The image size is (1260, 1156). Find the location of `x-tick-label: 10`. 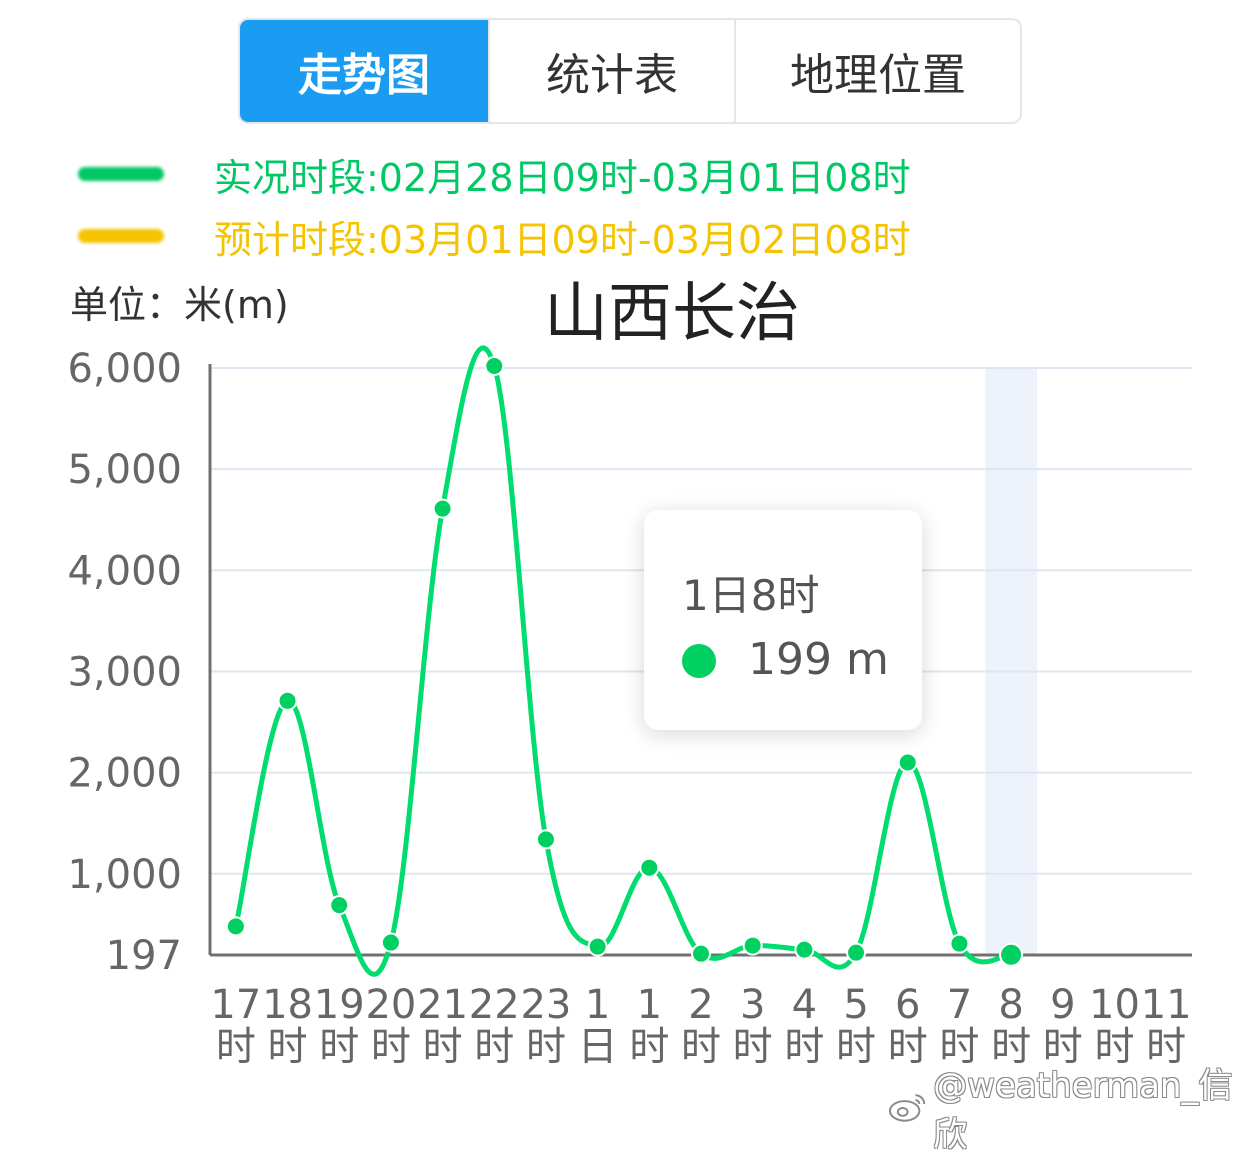

x-tick-label: 10 is located at coordinates (1114, 1005).